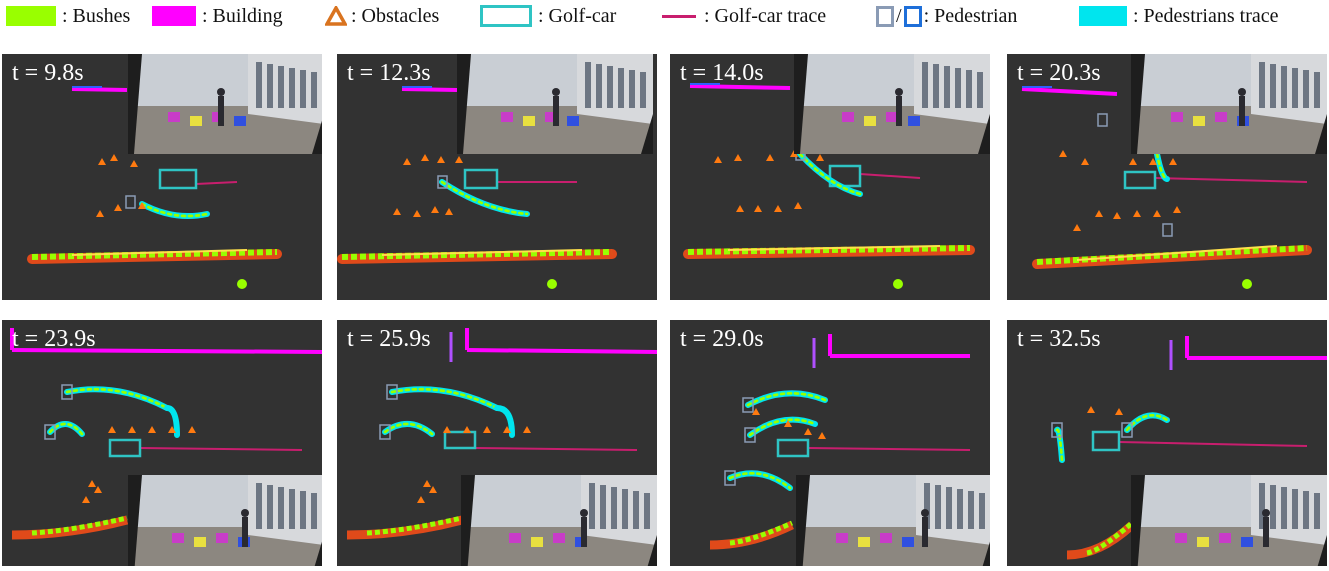 Image resolution: width=1329 pixels, height=571 pixels. I want to click on time-label: t = 20.3s, so click(1059, 73).